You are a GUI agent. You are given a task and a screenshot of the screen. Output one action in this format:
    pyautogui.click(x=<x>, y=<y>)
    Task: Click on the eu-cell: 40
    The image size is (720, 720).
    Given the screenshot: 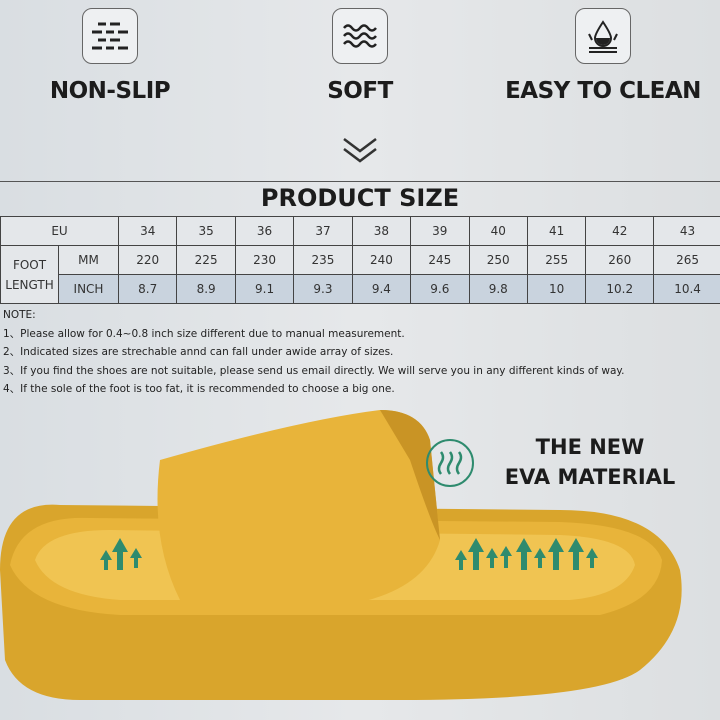 What is the action you would take?
    pyautogui.click(x=498, y=231)
    